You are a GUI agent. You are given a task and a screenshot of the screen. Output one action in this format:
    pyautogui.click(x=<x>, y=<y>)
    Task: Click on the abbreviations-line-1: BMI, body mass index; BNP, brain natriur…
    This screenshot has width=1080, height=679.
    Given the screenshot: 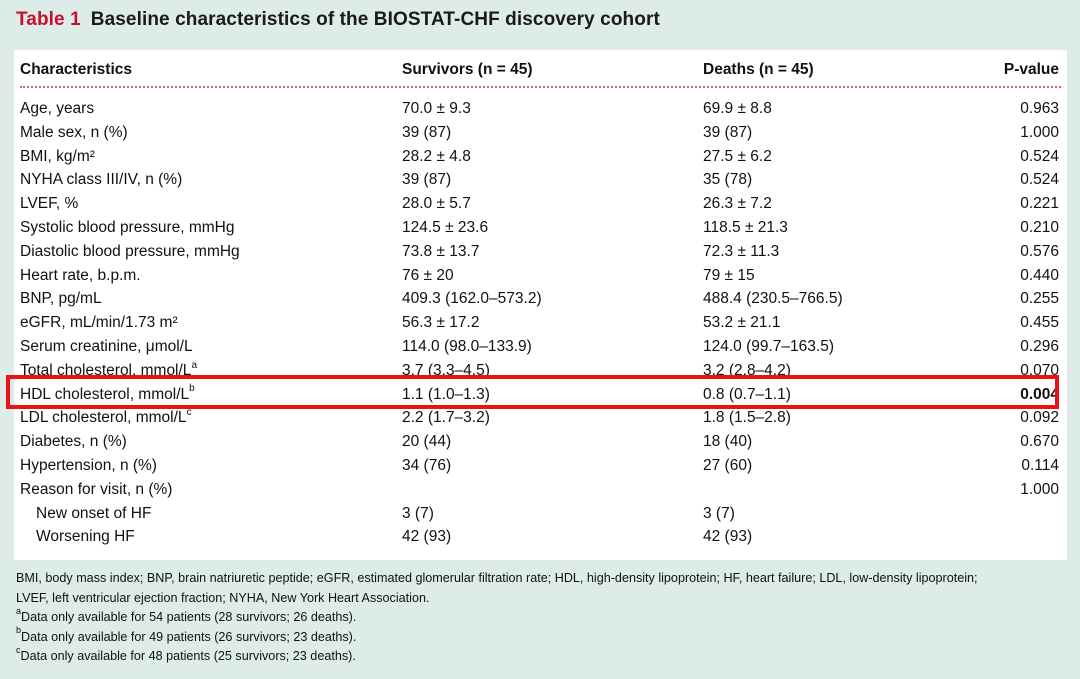 What is the action you would take?
    pyautogui.click(x=497, y=578)
    